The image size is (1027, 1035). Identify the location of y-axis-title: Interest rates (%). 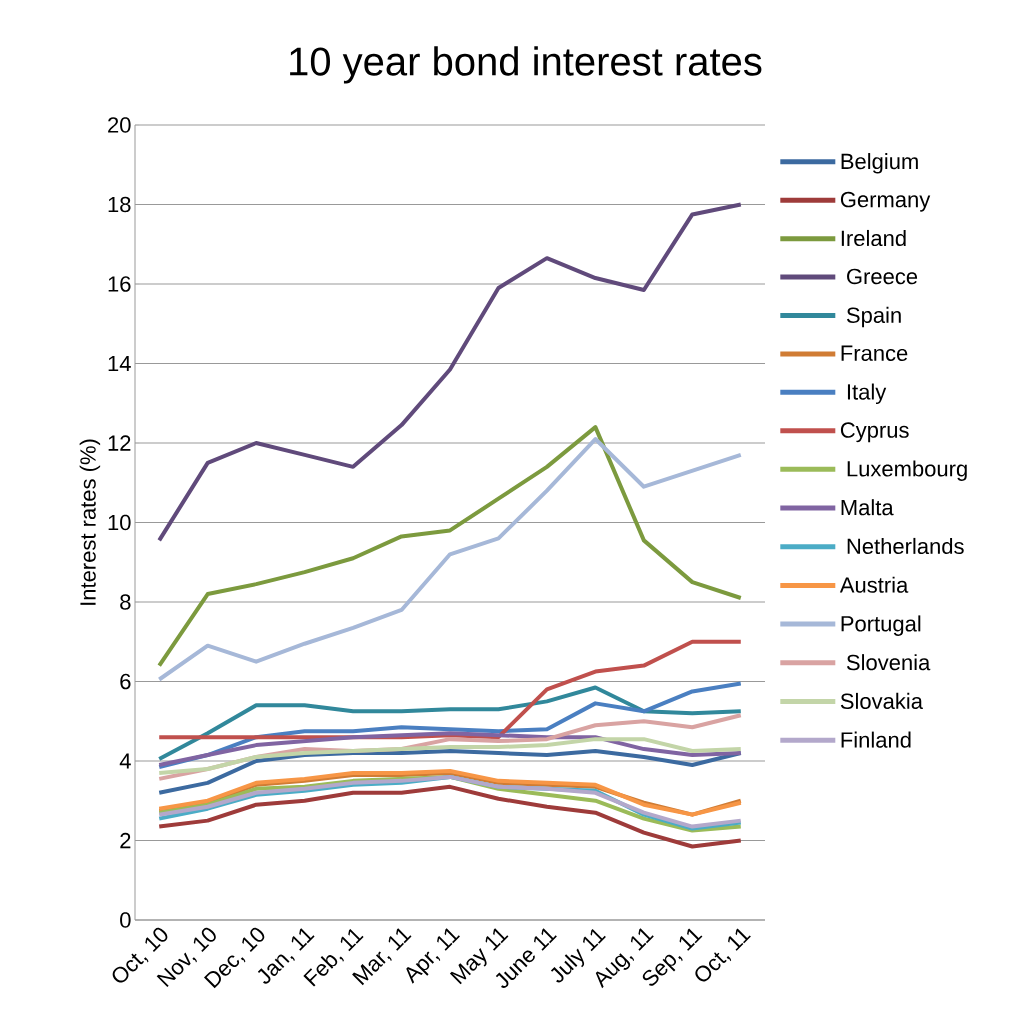
(90, 522).